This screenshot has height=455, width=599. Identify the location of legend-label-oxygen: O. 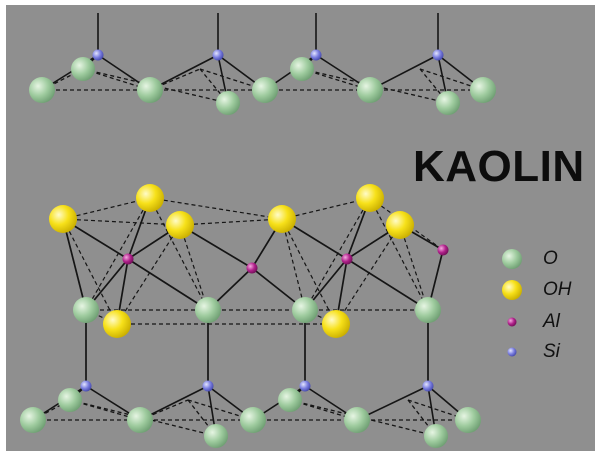
(550, 258).